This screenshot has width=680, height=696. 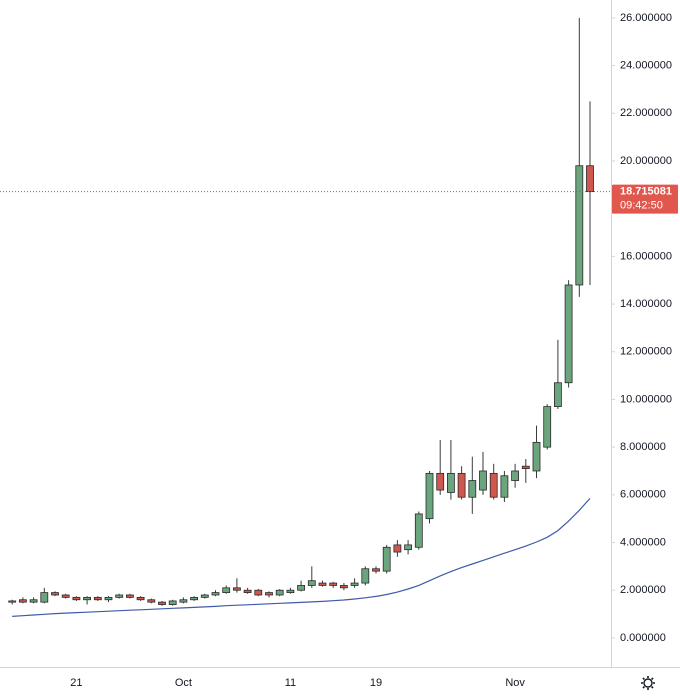 I want to click on x-tick-label: 19, so click(x=376, y=683).